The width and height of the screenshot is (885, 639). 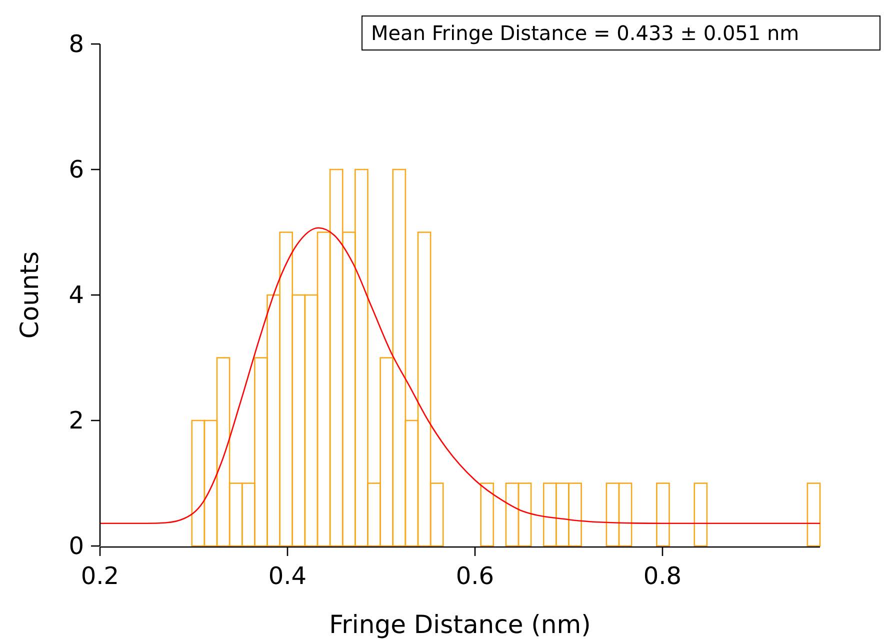 What do you see at coordinates (585, 33) in the screenshot?
I see `annotation: Mean Fringe Distance = 0.433 ± 0.051 nm` at bounding box center [585, 33].